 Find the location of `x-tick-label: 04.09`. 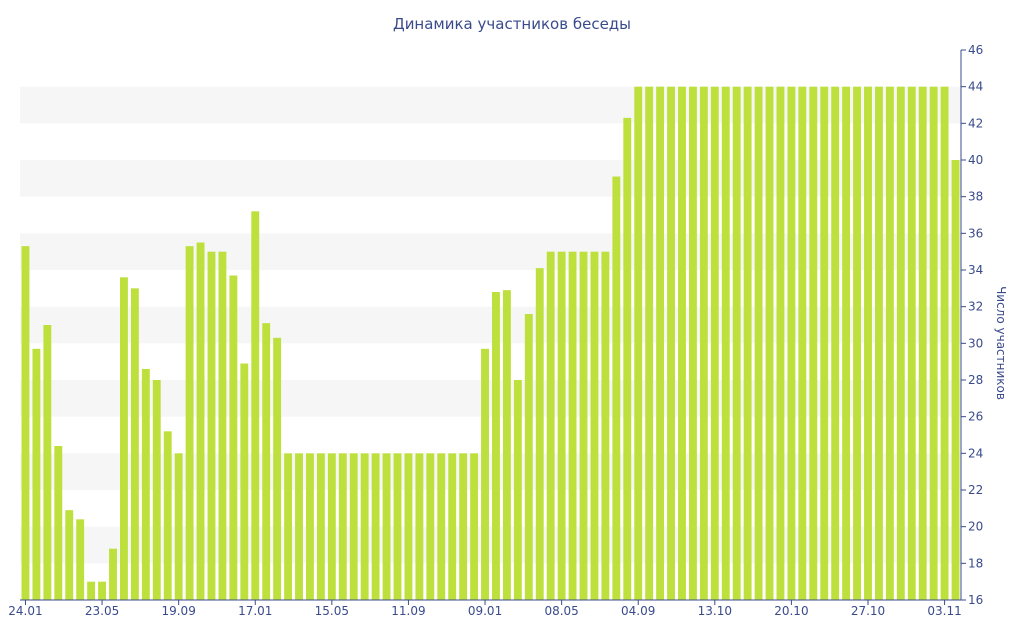

x-tick-label: 04.09 is located at coordinates (638, 611).